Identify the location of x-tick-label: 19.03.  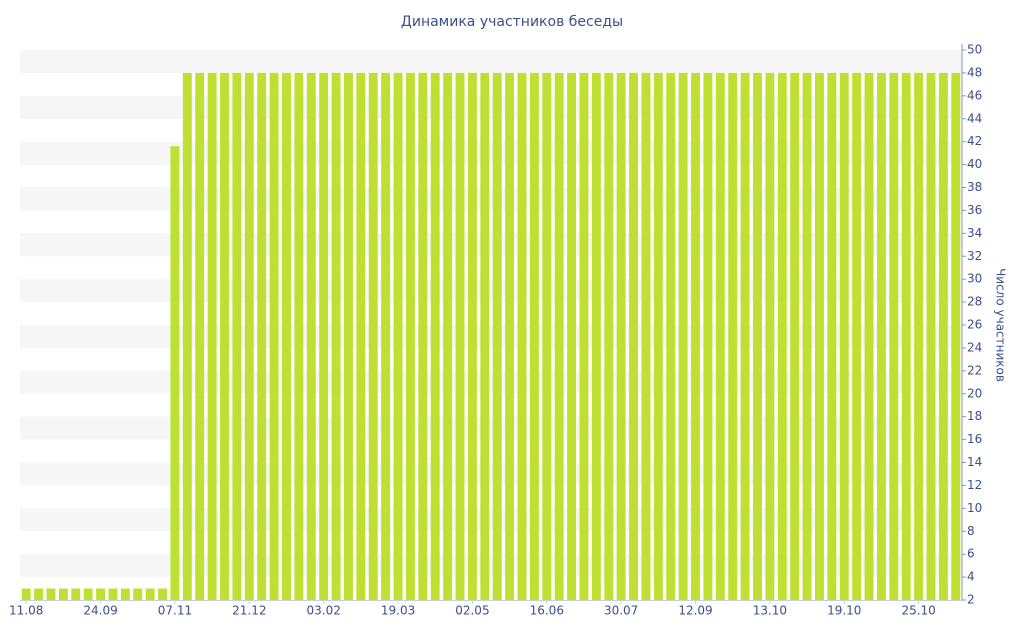
(398, 611).